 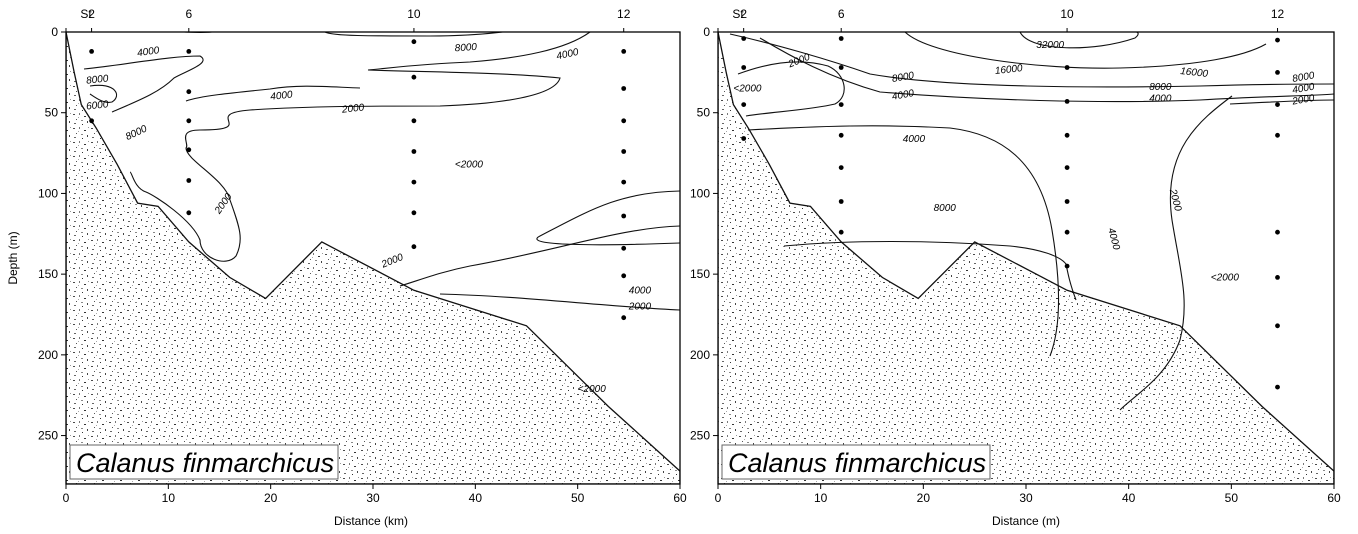 I want to click on y-tick-label: 100, so click(x=48, y=193).